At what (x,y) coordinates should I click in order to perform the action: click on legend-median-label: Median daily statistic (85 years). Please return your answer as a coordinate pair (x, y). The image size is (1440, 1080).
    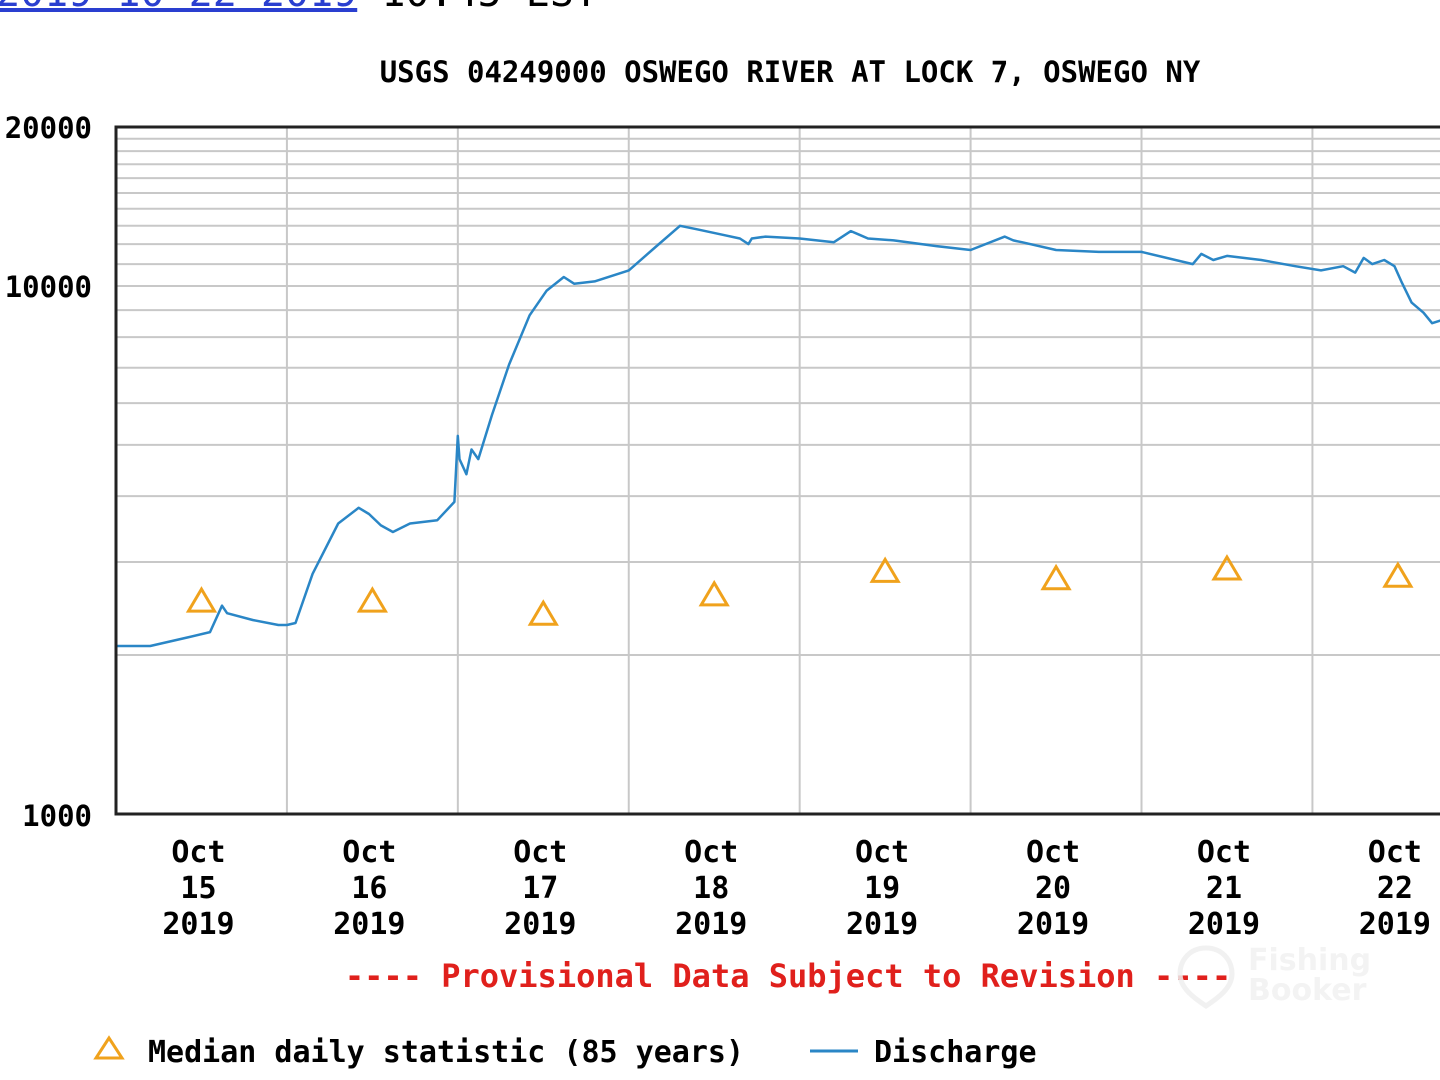
    Looking at the image, I should click on (446, 1052).